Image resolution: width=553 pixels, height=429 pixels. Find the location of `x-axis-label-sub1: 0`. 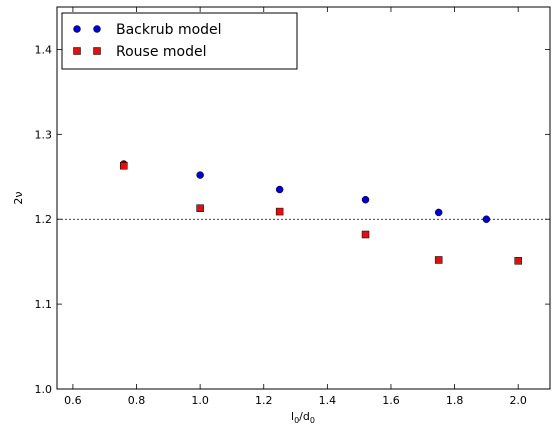

x-axis-label-sub1: 0 is located at coordinates (296, 420).